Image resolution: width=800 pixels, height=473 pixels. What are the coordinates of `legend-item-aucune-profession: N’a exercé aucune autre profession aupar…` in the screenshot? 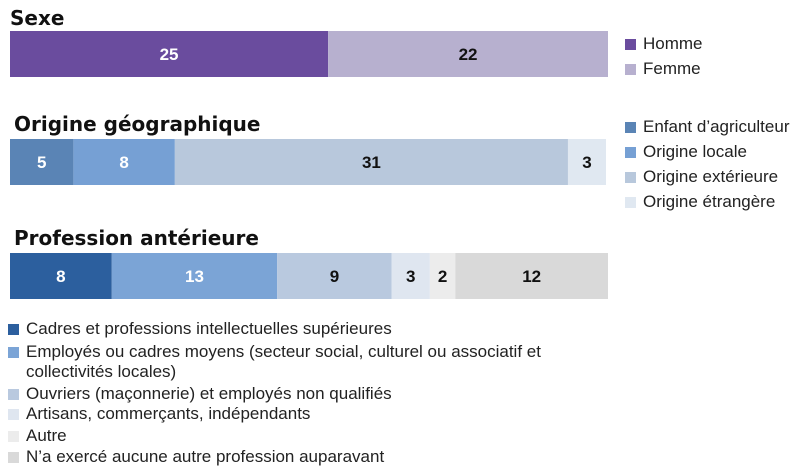 It's located at (196, 457).